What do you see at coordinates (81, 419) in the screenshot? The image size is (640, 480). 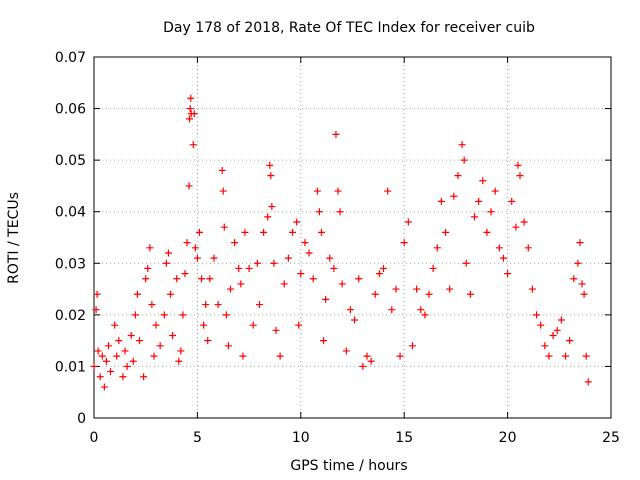 I see `y-tick-label: 0` at bounding box center [81, 419].